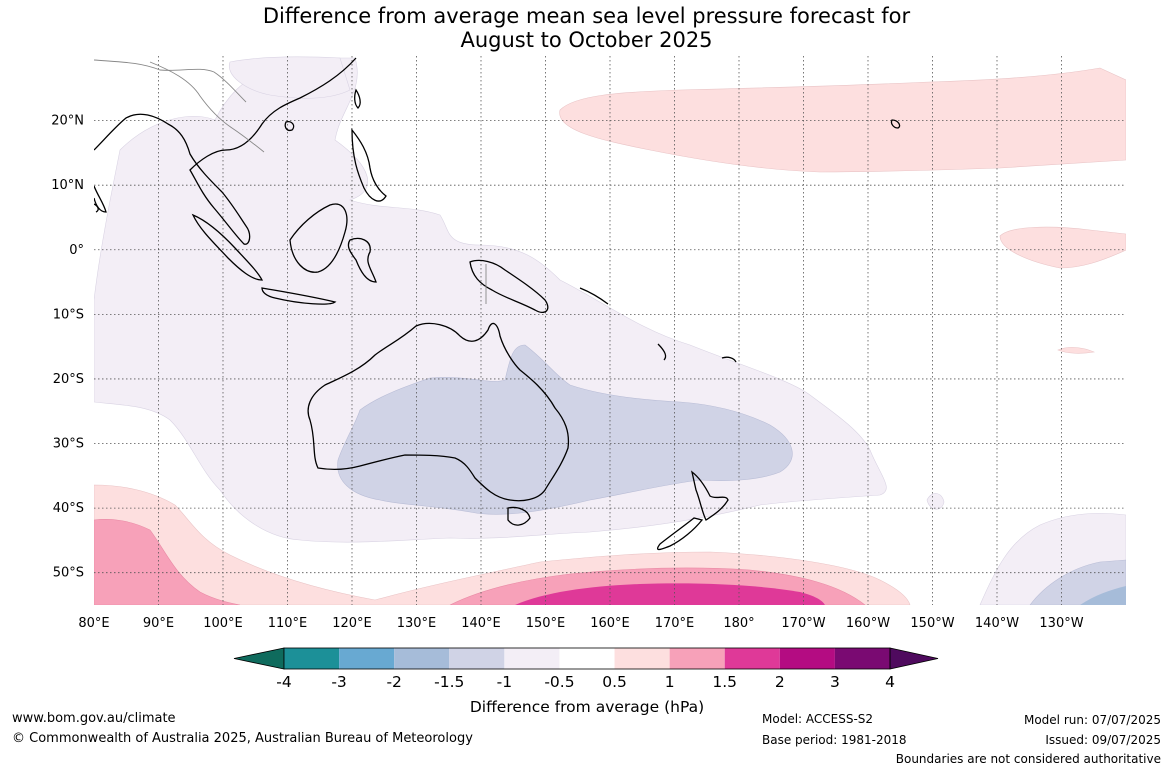 The image size is (1173, 770). Describe the element at coordinates (68, 508) in the screenshot. I see `lat-tick-label: 40°S` at that location.